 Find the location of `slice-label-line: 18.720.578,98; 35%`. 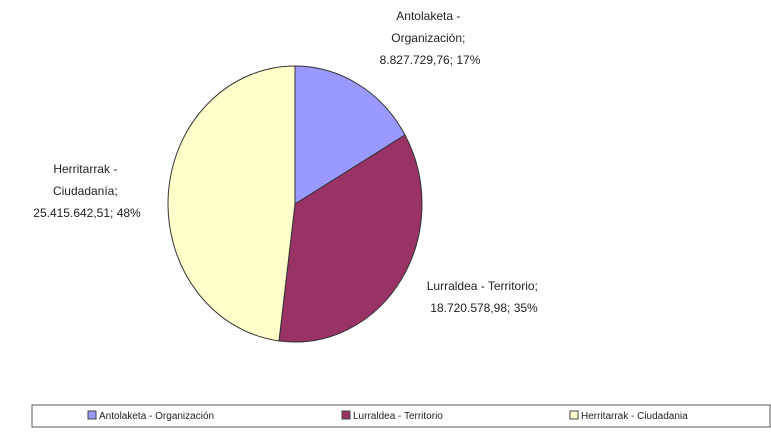

slice-label-line: 18.720.578,98; 35% is located at coordinates (484, 308).